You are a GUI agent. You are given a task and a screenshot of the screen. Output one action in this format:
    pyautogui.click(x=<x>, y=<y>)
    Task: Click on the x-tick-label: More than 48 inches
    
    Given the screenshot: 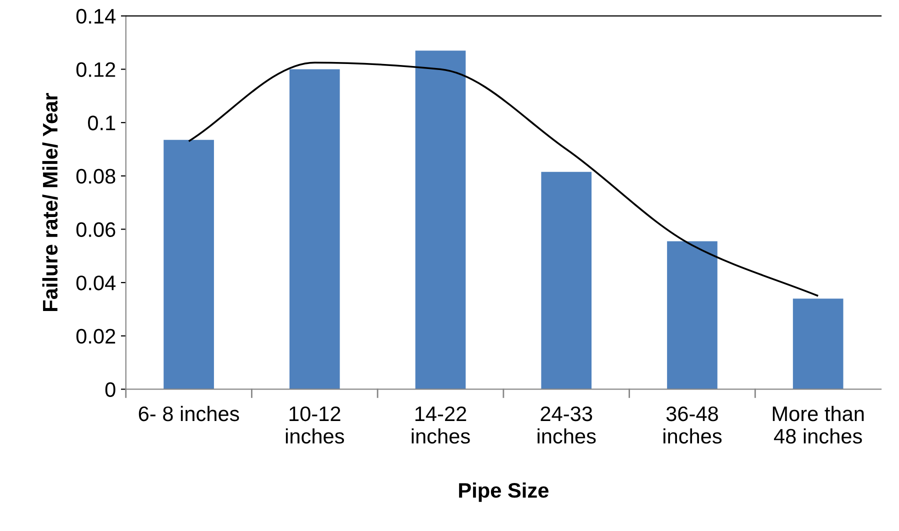 What is the action you would take?
    pyautogui.click(x=818, y=425)
    